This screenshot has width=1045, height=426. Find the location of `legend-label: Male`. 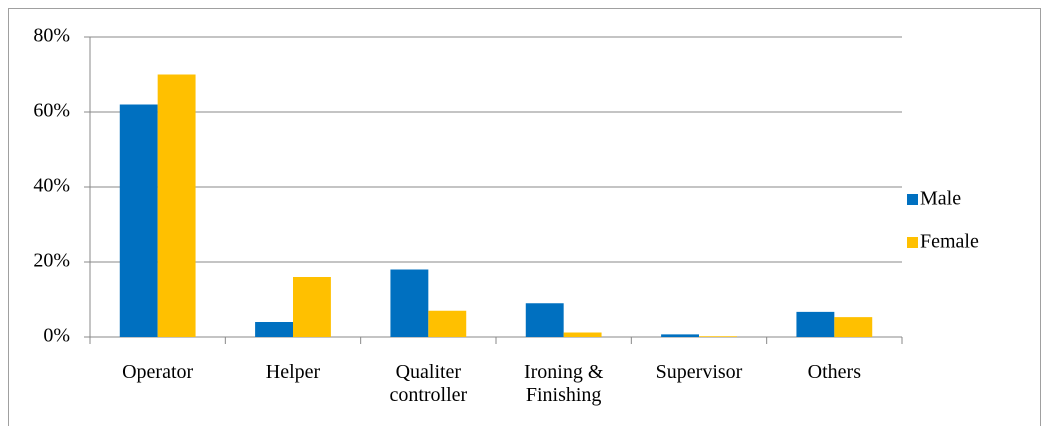

legend-label: Male is located at coordinates (940, 199).